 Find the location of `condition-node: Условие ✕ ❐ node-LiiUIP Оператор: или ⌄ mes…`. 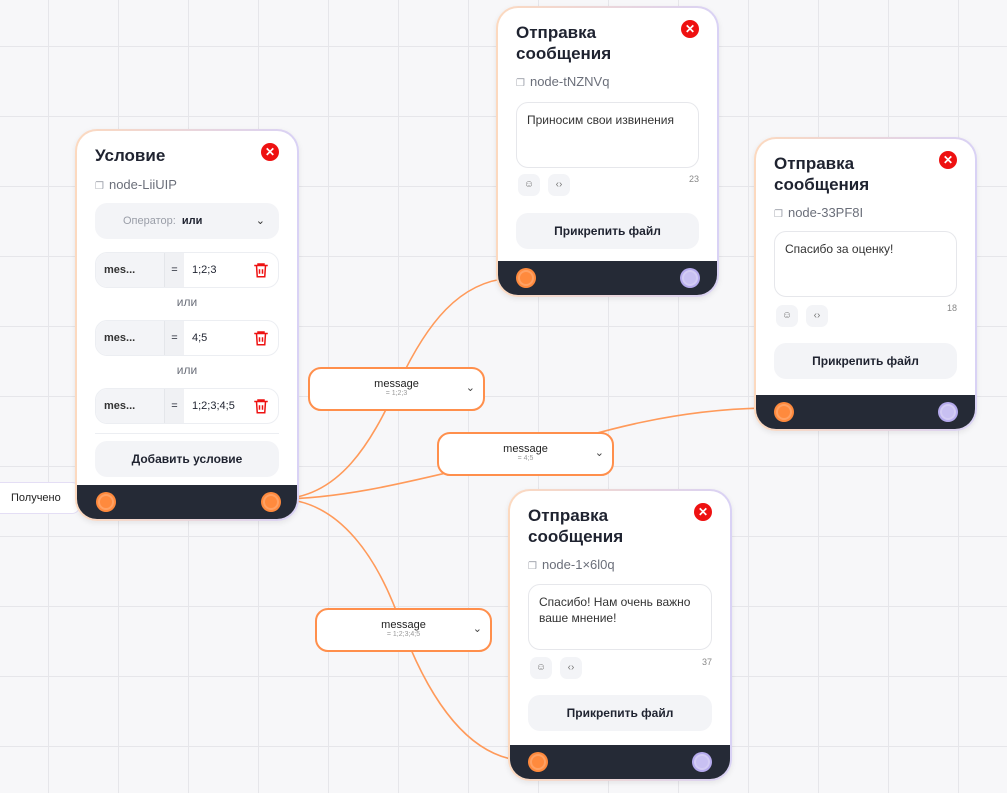

condition-node: Условие ✕ ❐ node-LiiUIP Оператор: или ⌄ mes… is located at coordinates (187, 325).